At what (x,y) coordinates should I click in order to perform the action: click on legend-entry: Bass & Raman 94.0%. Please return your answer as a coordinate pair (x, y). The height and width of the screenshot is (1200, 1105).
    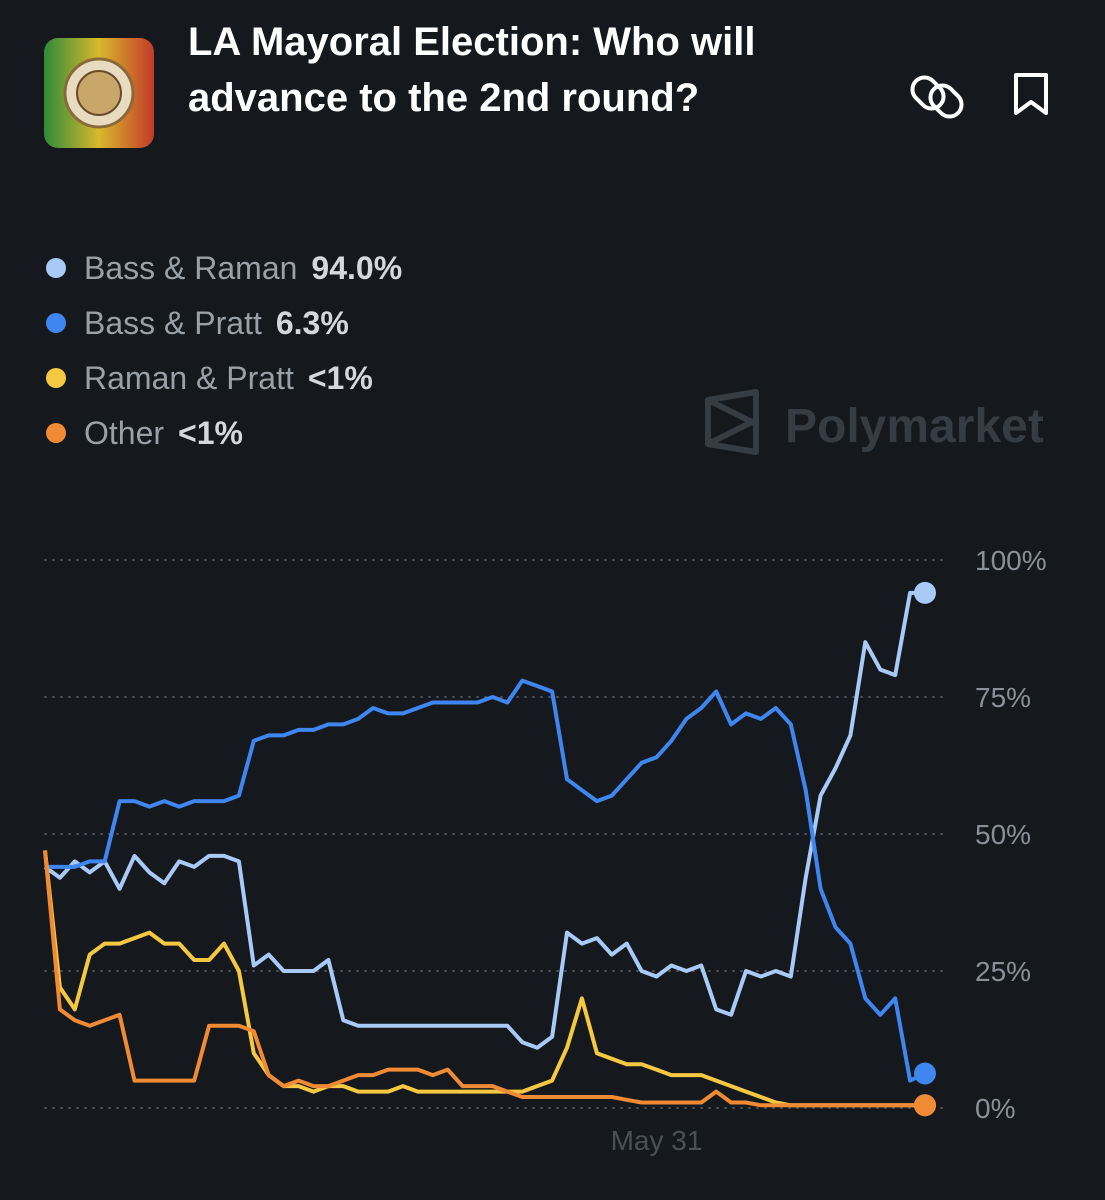
    Looking at the image, I should click on (243, 268).